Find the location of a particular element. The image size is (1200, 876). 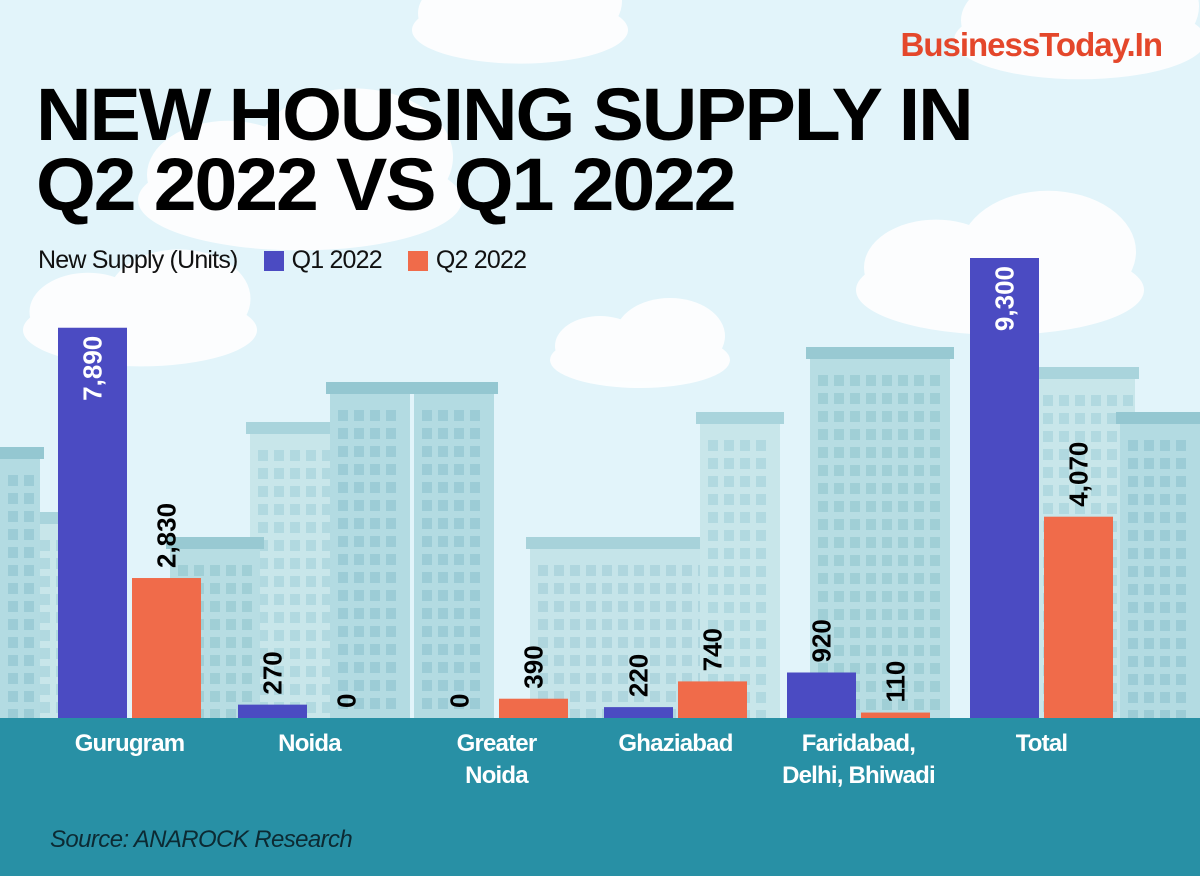

legend-label-q2: Q2 2022 is located at coordinates (481, 260).